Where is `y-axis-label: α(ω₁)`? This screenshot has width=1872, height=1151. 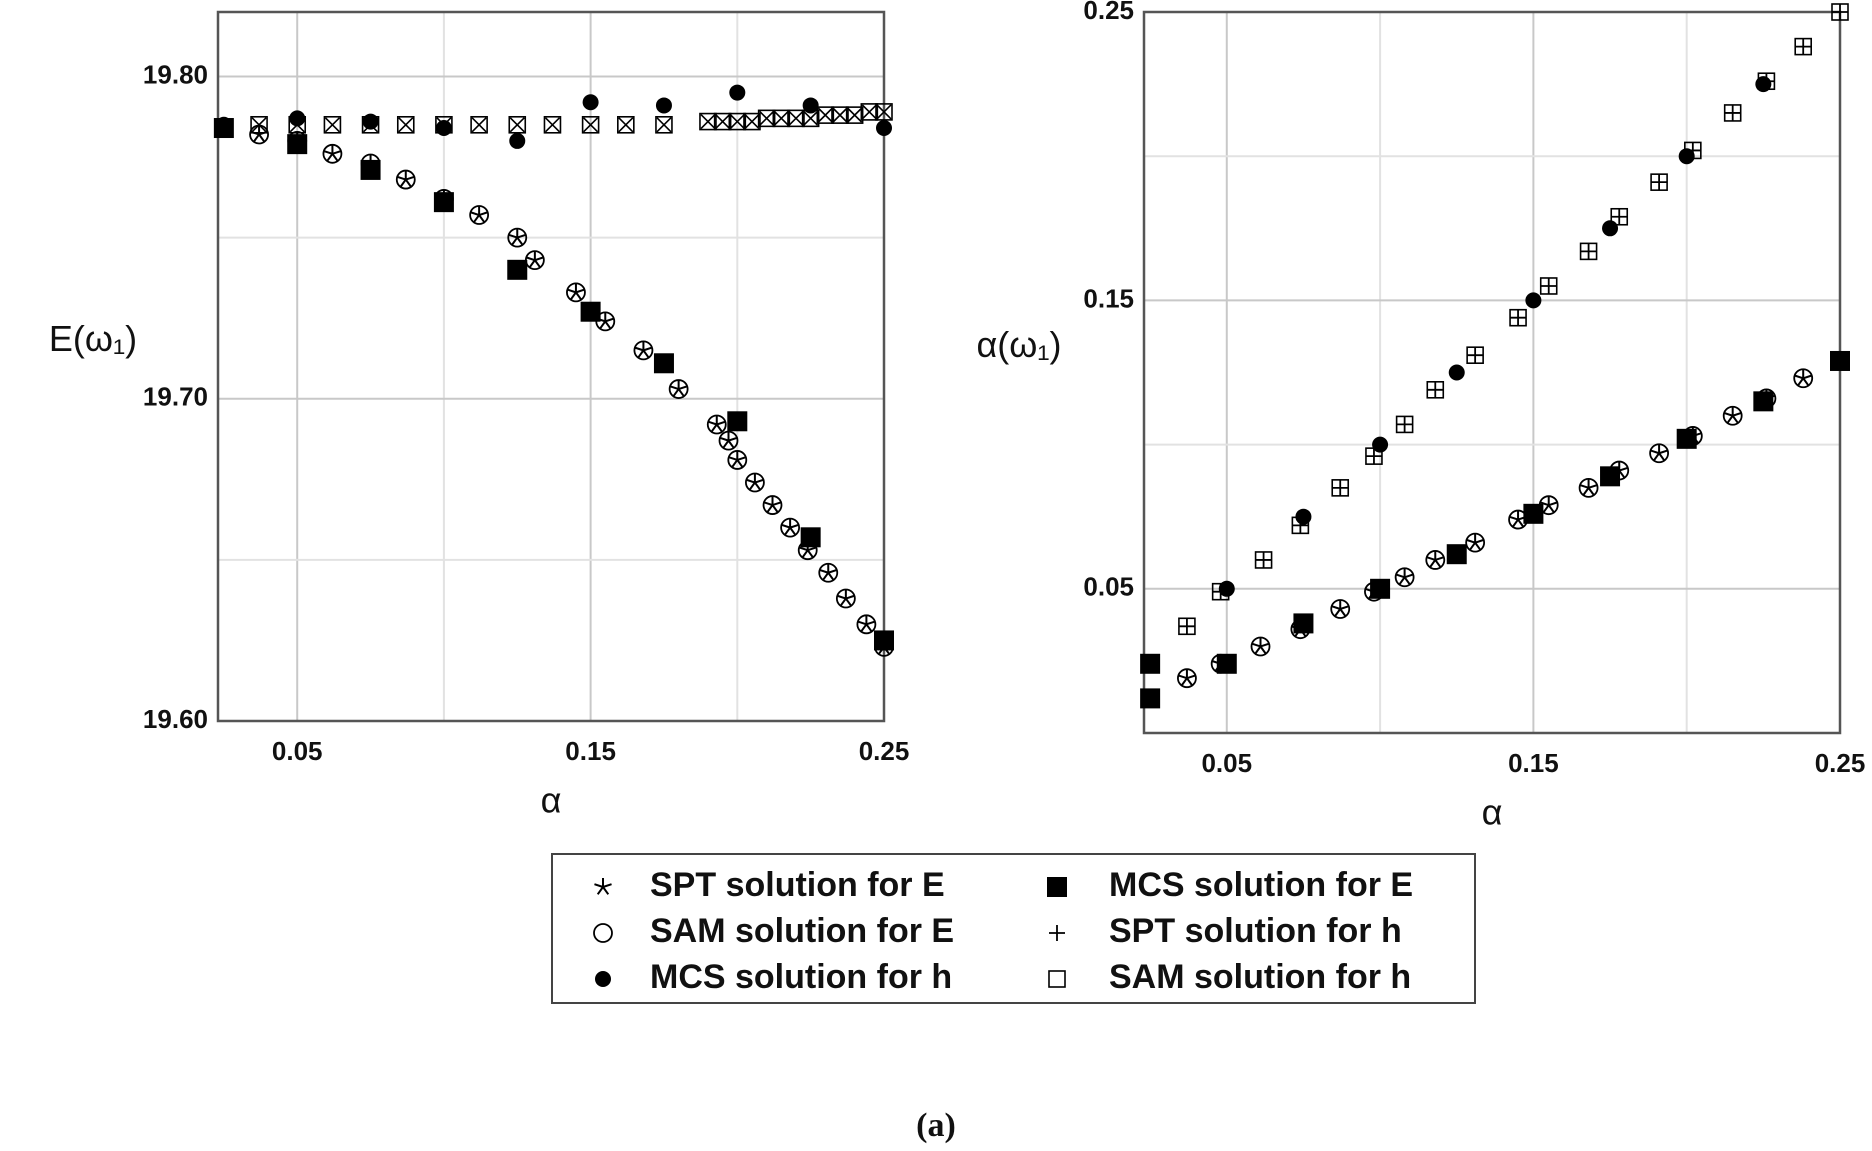
y-axis-label: α(ω₁) is located at coordinates (1018, 344).